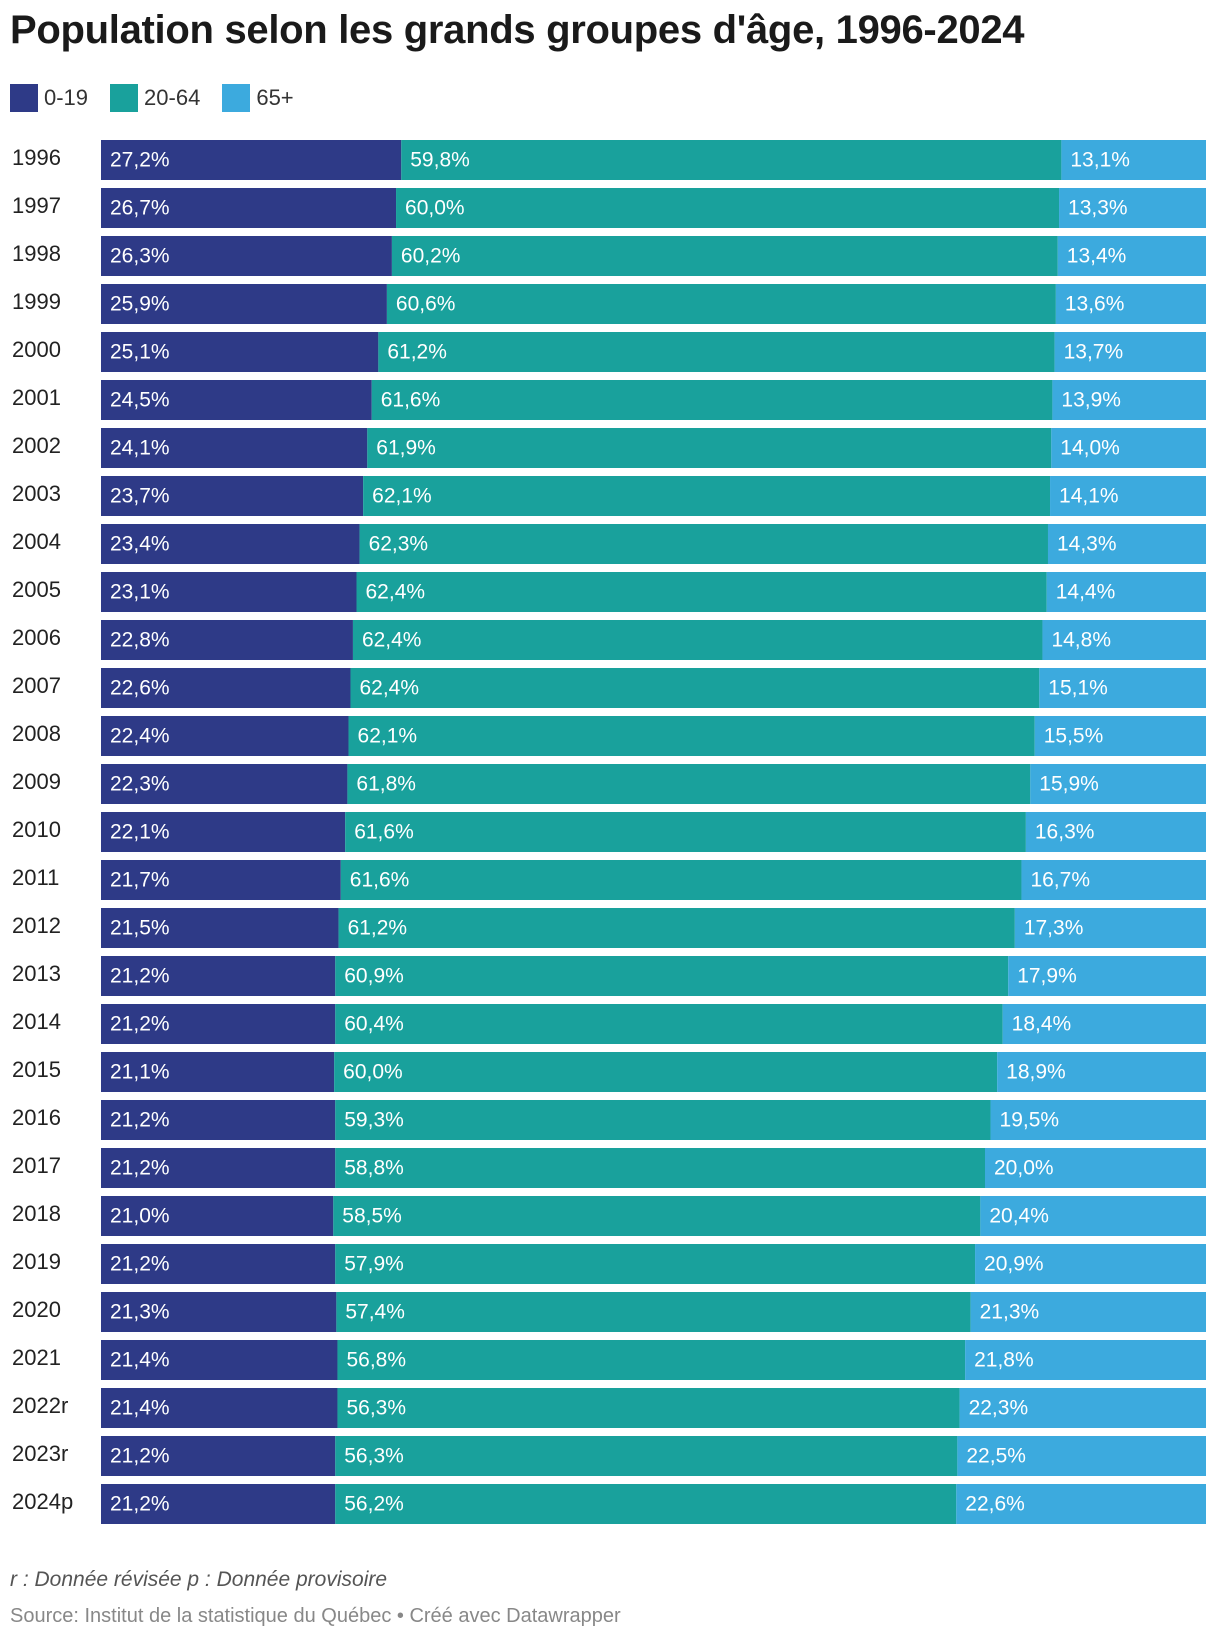  I want to click on bar-segment-0-19-2005, so click(229, 592).